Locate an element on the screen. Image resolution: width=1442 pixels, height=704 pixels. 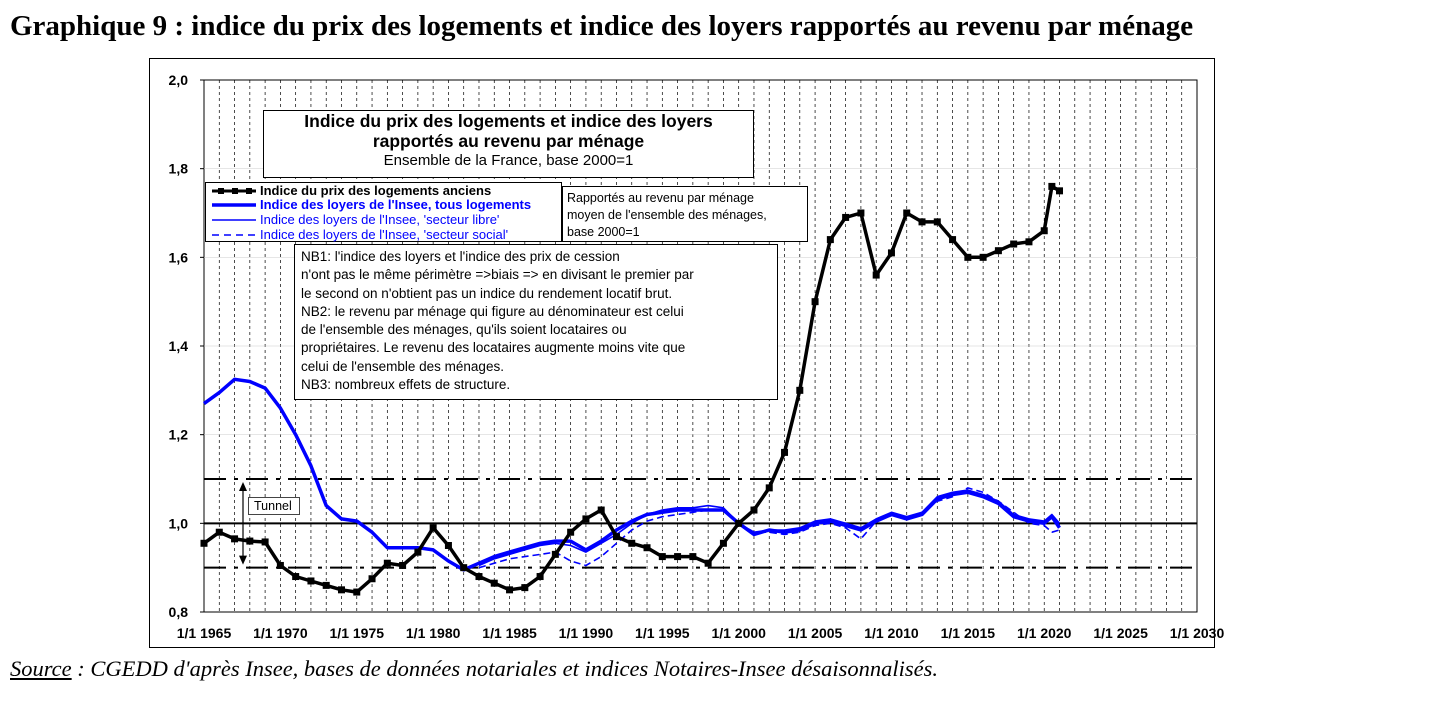
x-tick-label: 1/1 1970 is located at coordinates (280, 633).